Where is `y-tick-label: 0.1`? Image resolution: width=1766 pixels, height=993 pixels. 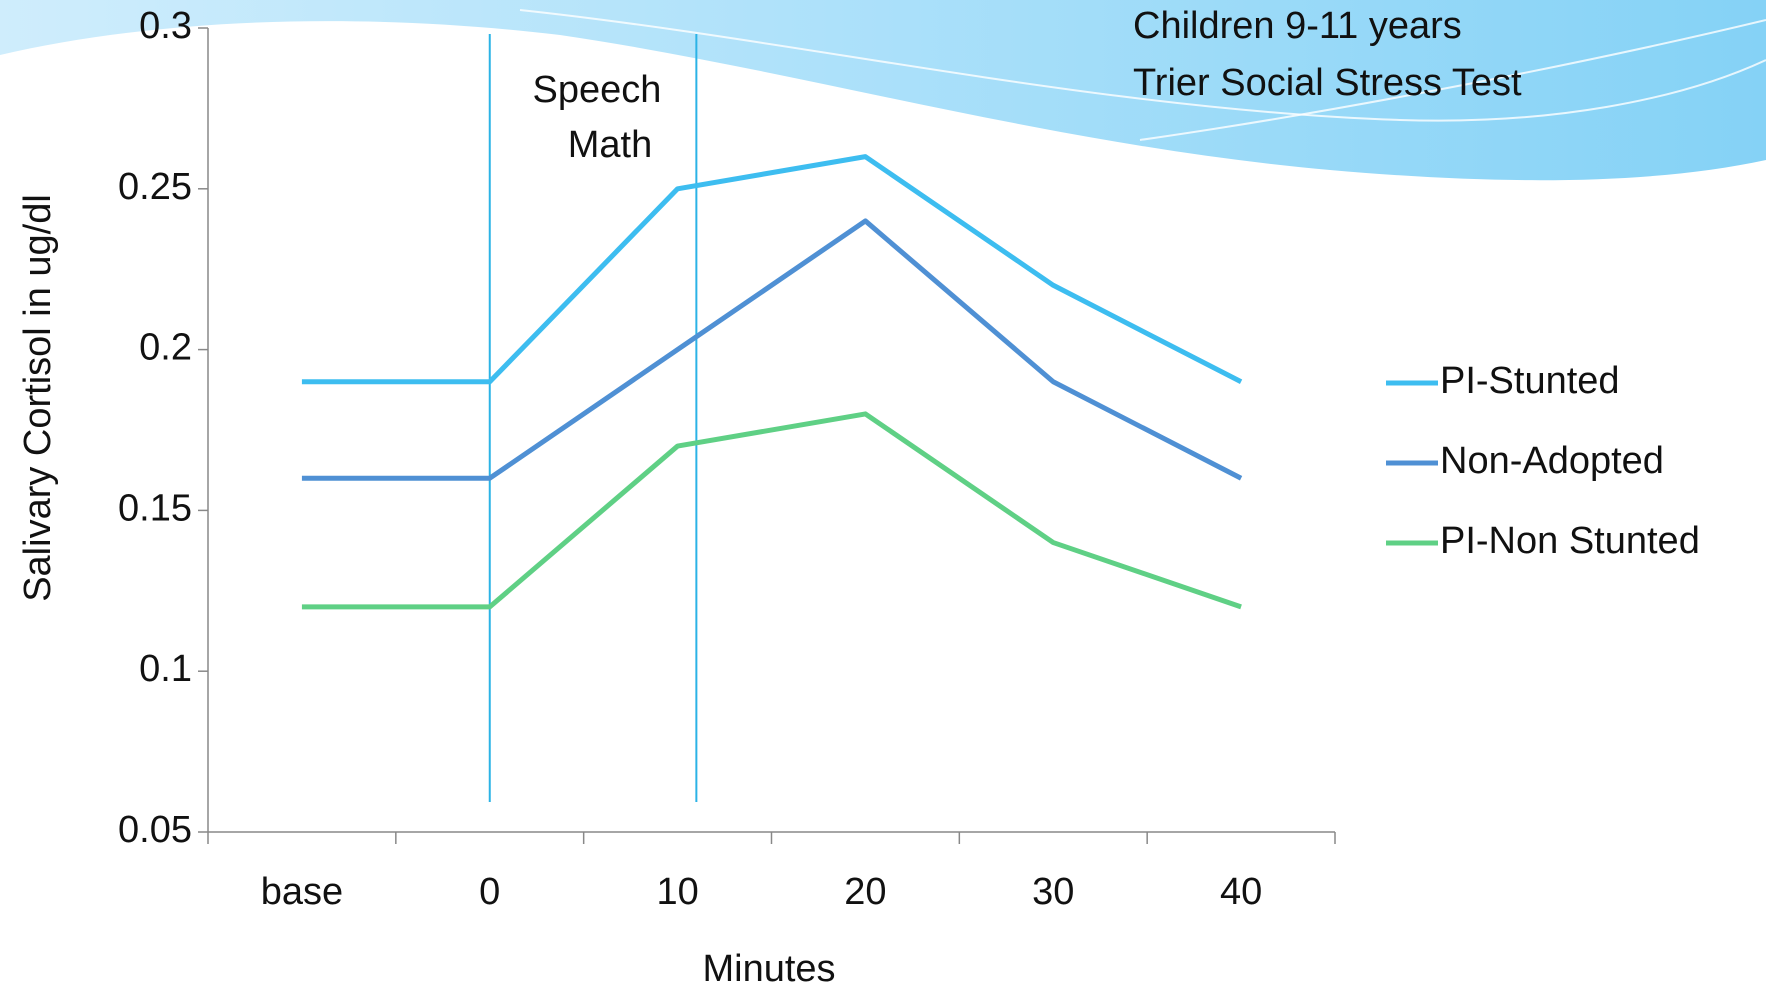
y-tick-label: 0.1 is located at coordinates (165, 669).